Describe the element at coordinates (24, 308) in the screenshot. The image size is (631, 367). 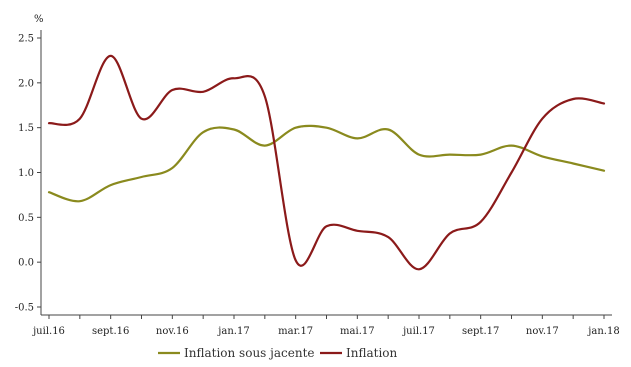
I see `y-tick-label: -0.5` at that location.